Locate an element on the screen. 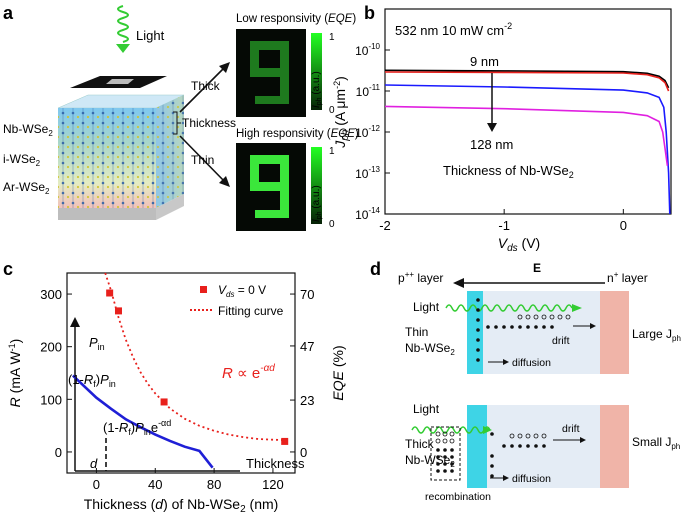  recombination-box is located at coordinates (445, 453).